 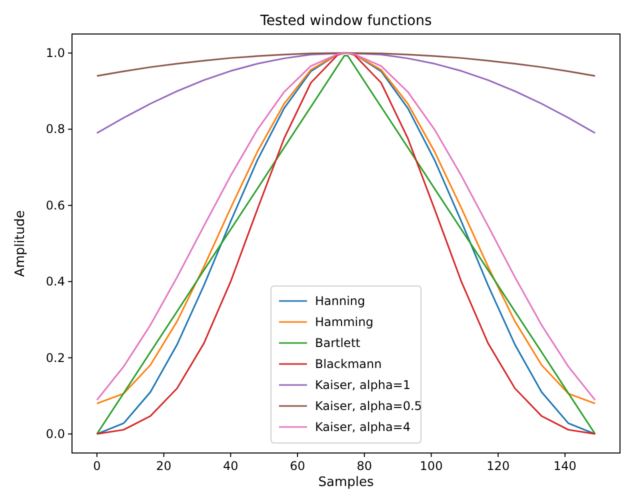 I want to click on x-axis-title: Samples, so click(x=346, y=482).